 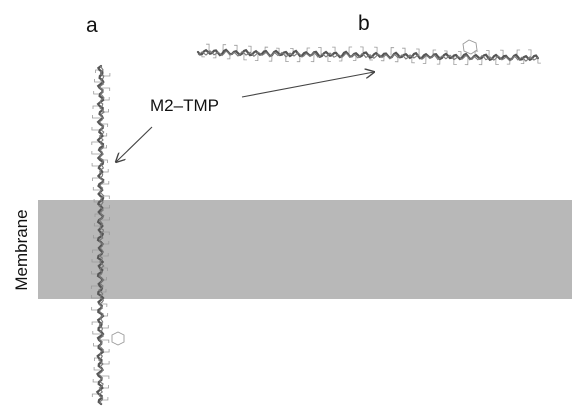 I want to click on aromatic-ring-icon-a, so click(x=118, y=338).